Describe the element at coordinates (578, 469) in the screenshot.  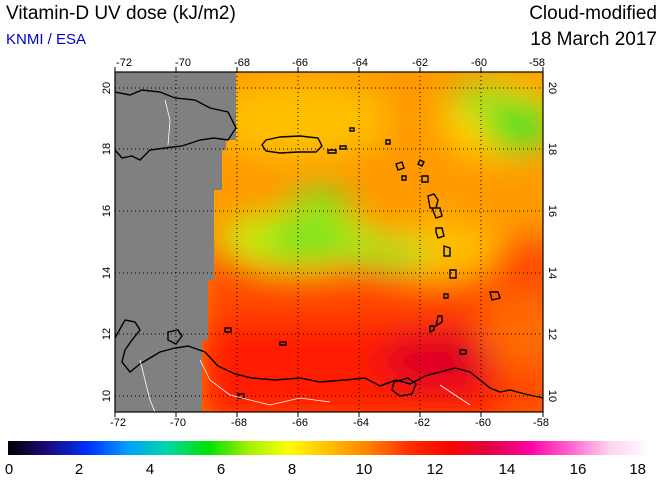
I see `colorbar-tick-label: 16` at that location.